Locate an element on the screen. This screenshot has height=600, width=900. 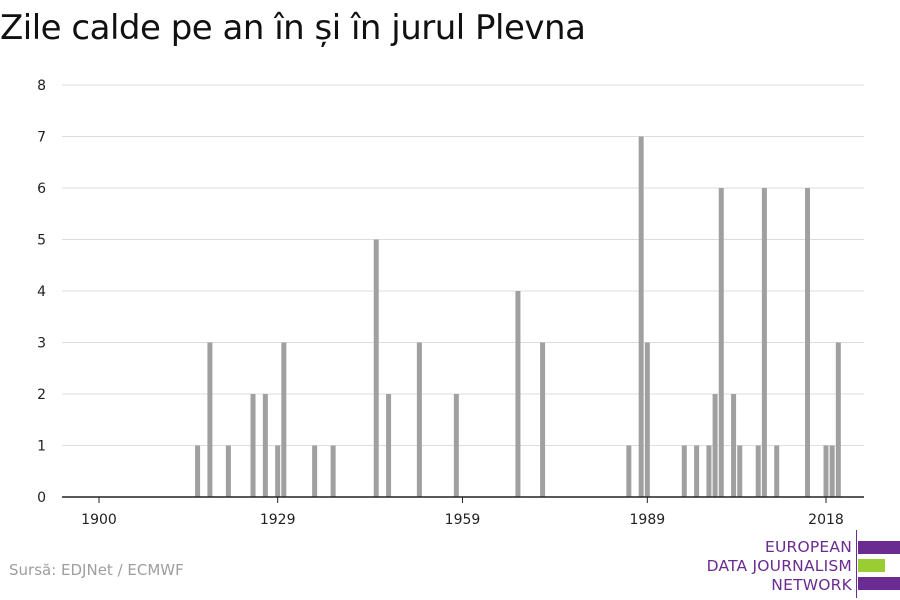
y-tick-label: 8 is located at coordinates (41, 86).